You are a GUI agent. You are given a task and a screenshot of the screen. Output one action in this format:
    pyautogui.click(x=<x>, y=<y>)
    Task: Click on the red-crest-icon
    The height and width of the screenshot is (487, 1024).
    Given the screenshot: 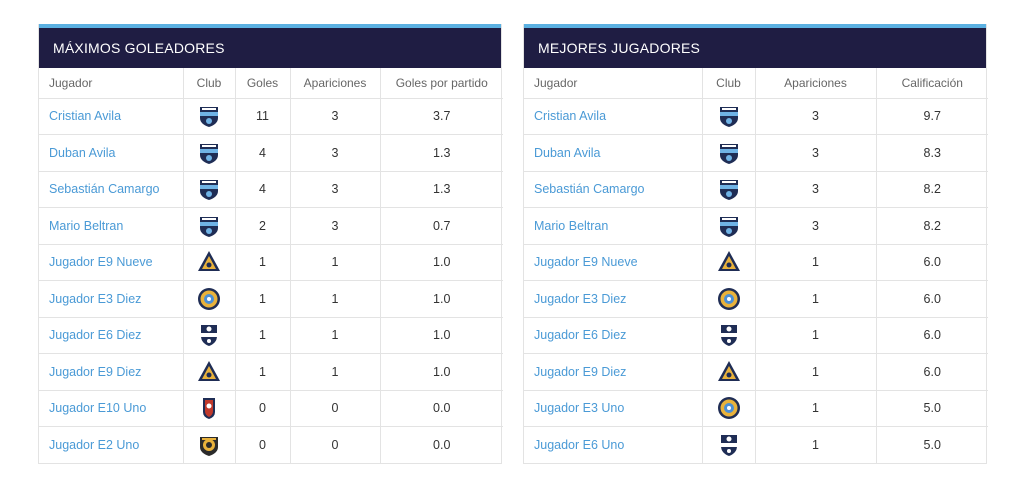 What is the action you would take?
    pyautogui.click(x=209, y=408)
    